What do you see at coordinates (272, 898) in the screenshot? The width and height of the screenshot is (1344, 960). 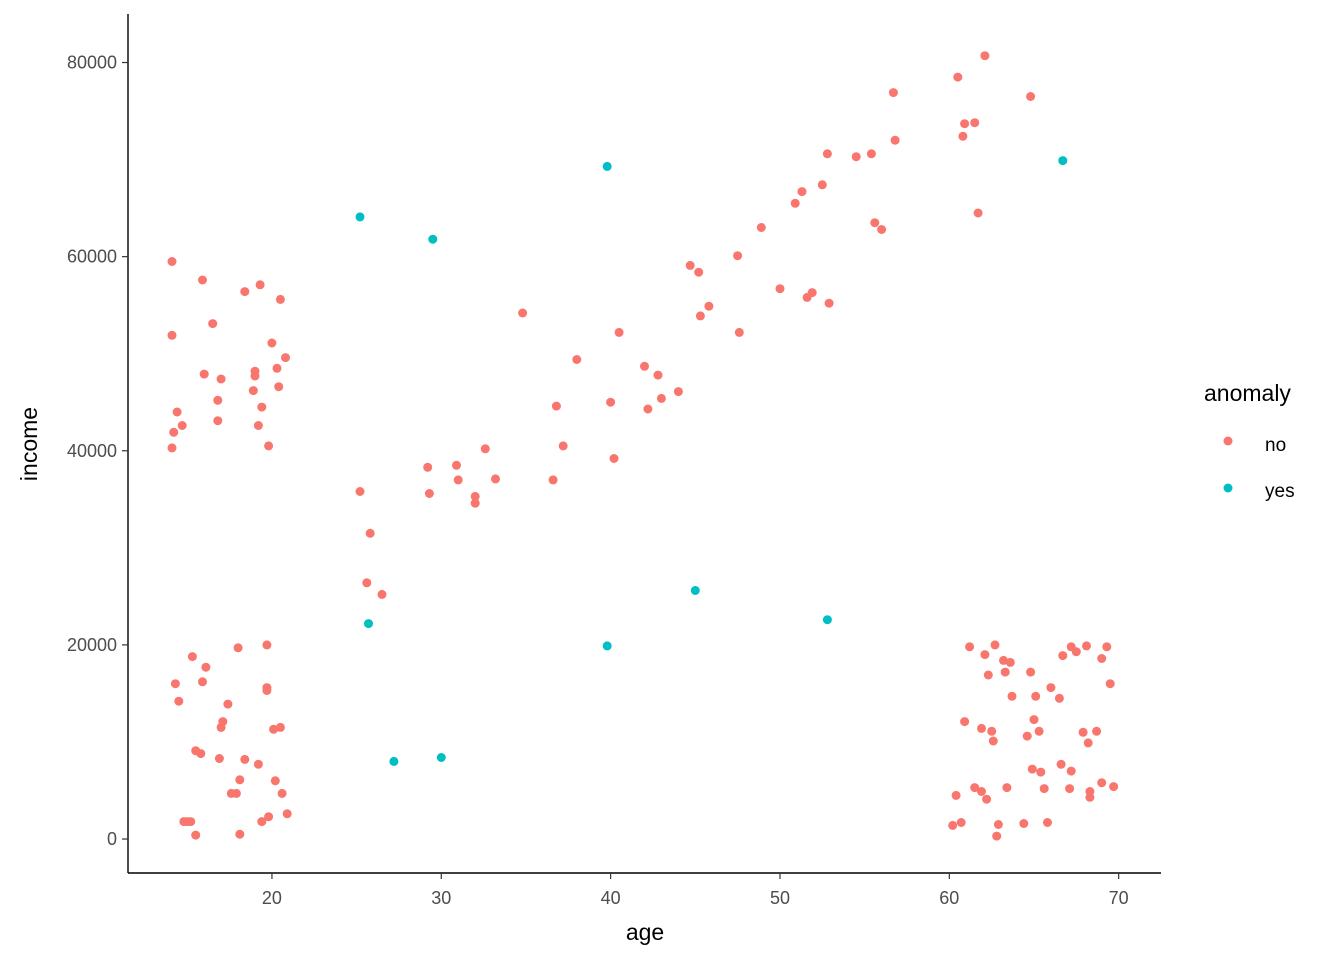 I see `x-tick-label: 20` at bounding box center [272, 898].